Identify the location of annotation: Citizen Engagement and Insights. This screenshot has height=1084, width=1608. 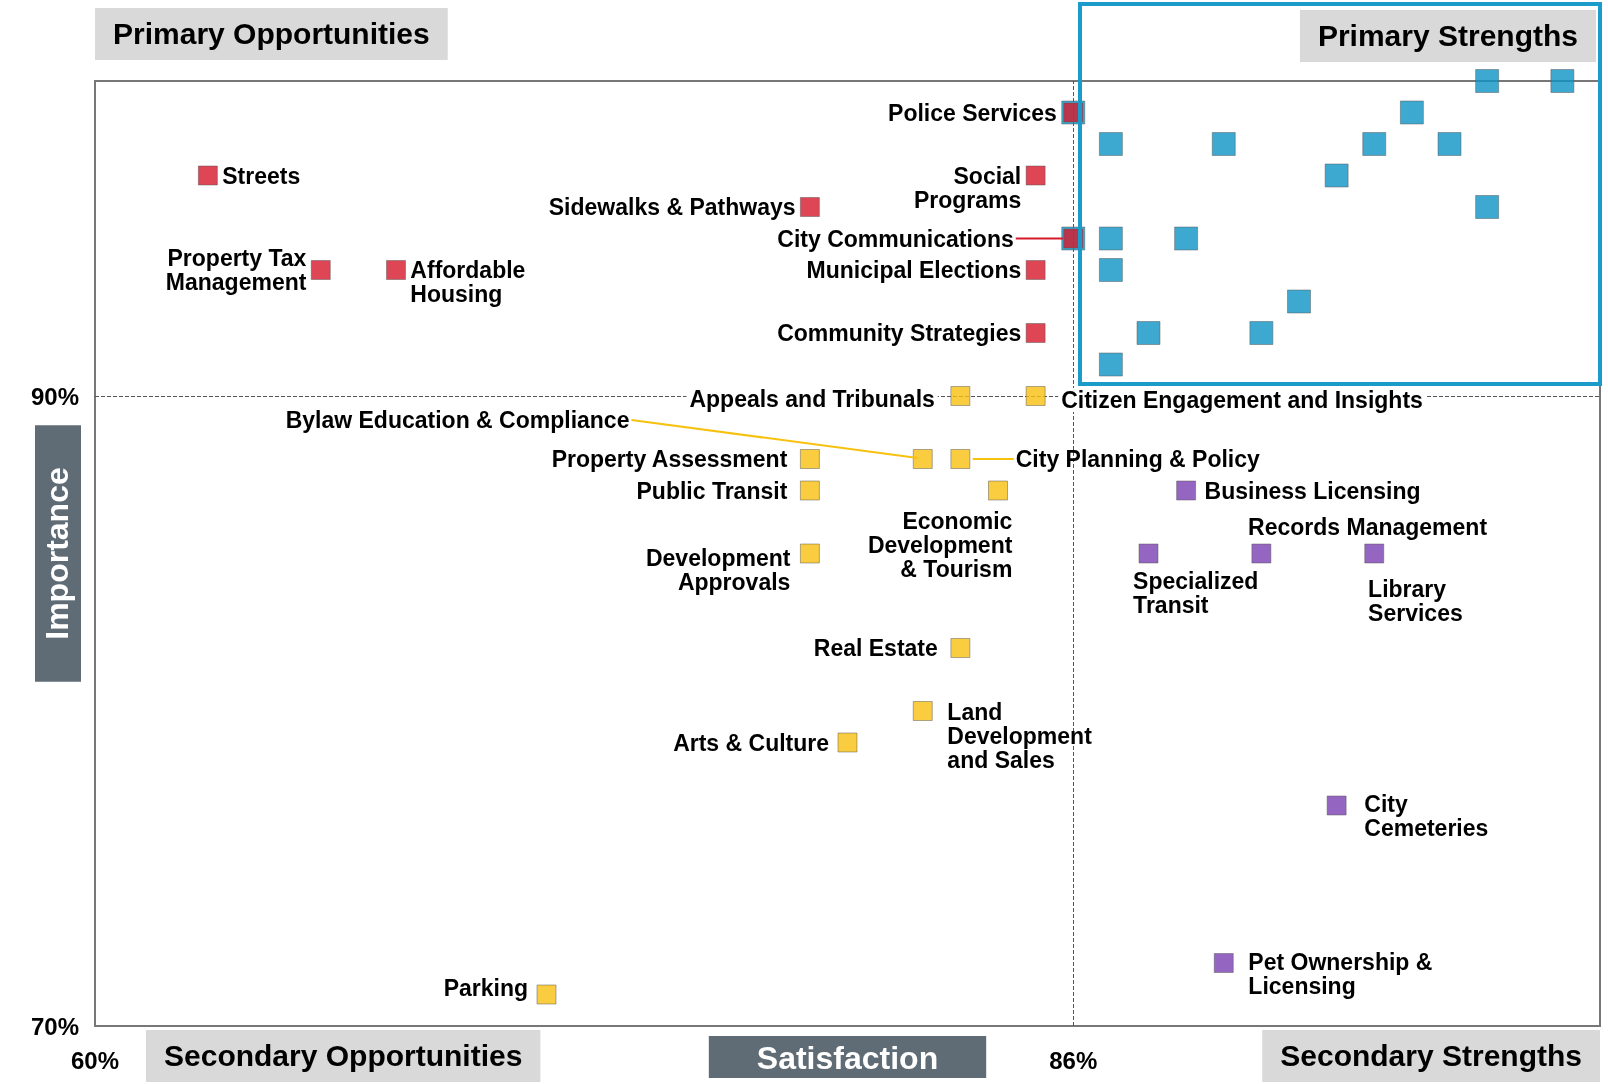
(1242, 400).